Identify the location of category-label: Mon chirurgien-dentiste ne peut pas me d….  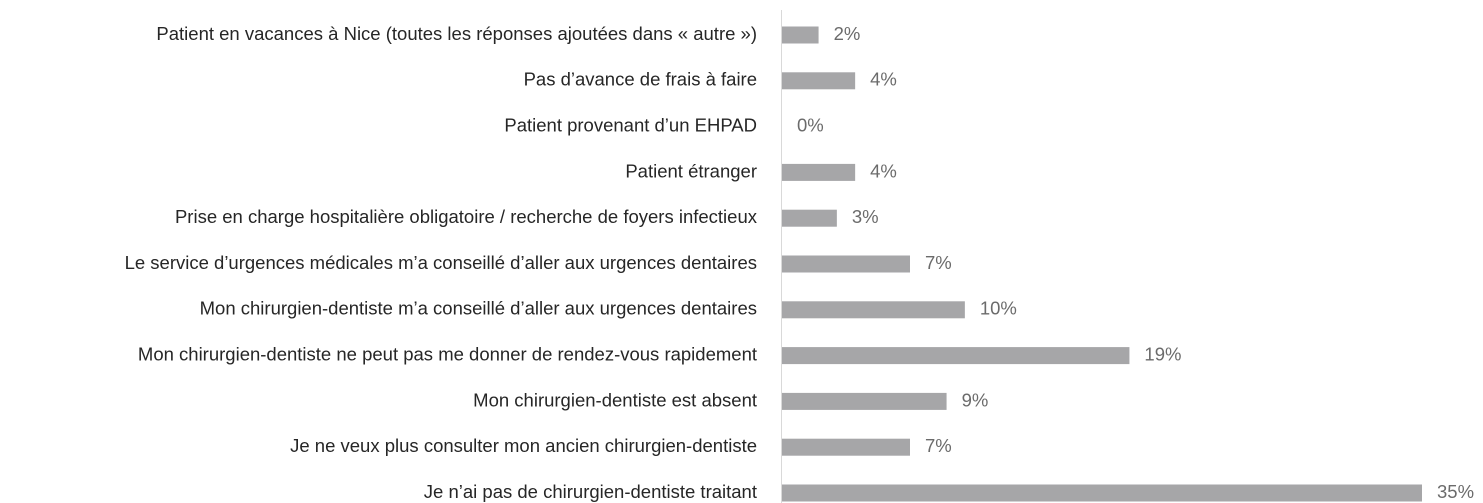
(447, 353).